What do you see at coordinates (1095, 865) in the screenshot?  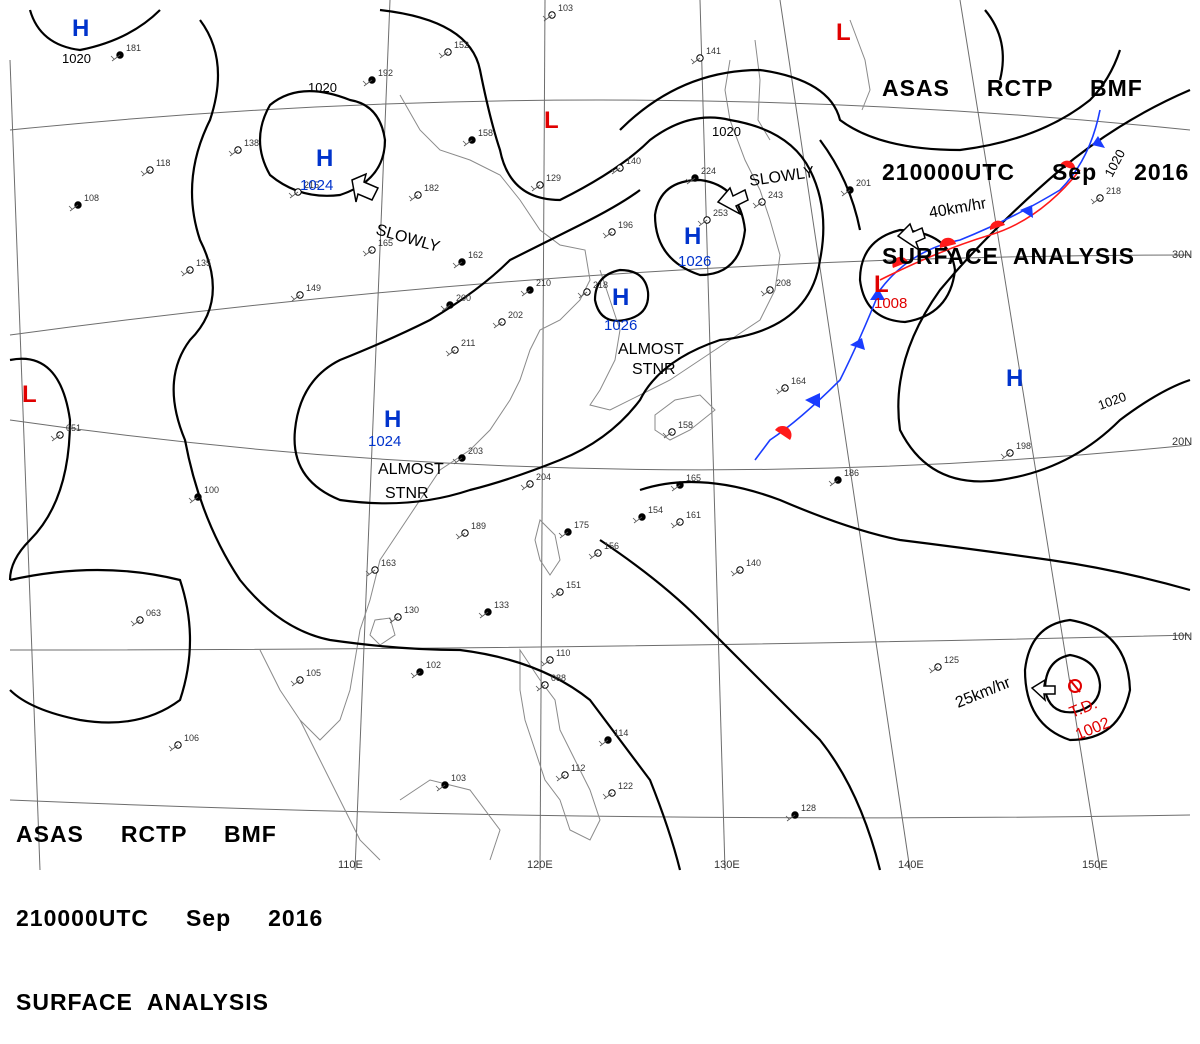 I see `grid-label: 150E` at bounding box center [1095, 865].